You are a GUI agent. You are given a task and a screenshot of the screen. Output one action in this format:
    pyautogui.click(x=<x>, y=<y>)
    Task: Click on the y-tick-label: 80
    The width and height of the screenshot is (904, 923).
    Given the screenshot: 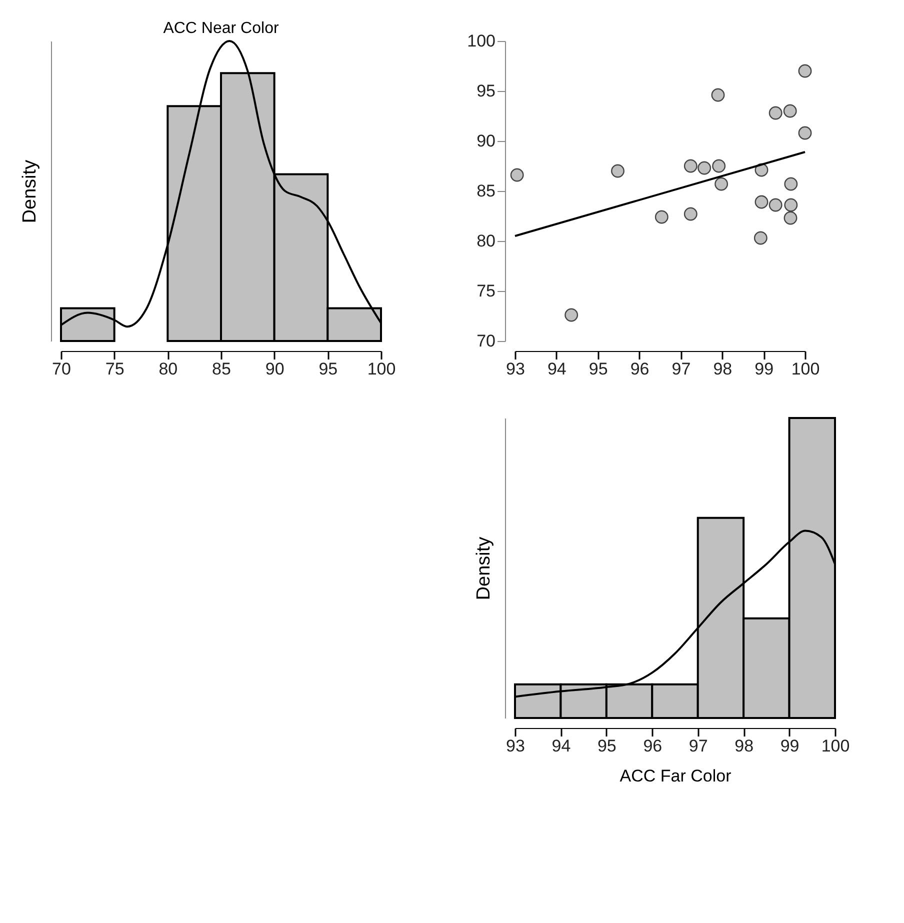 What is the action you would take?
    pyautogui.click(x=486, y=241)
    